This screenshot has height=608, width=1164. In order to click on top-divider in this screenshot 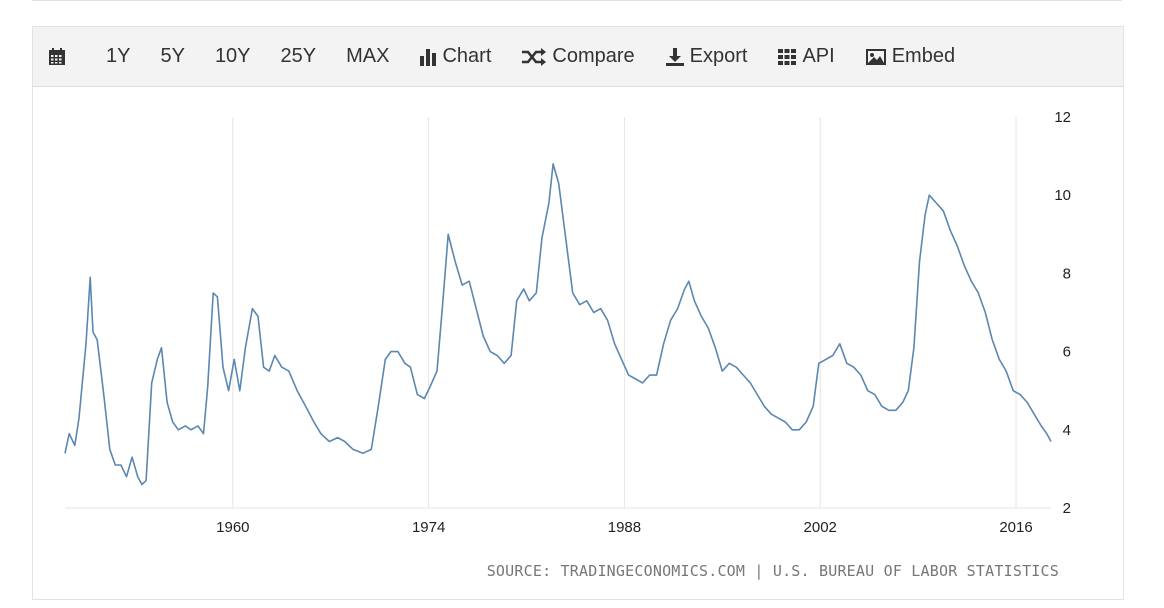, I will do `click(577, 0)`.